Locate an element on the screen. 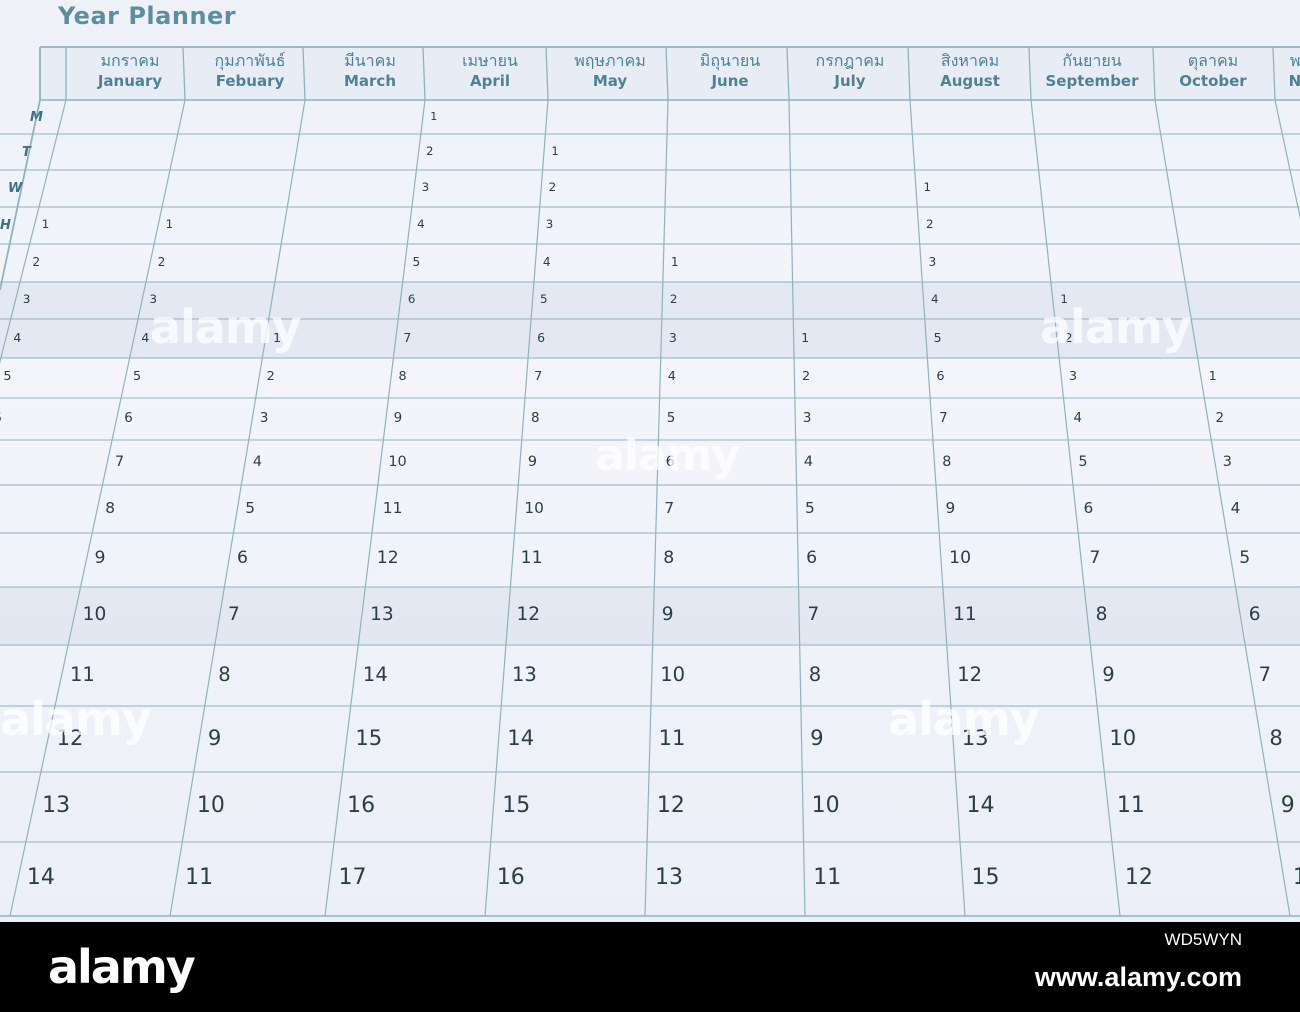  month-english-label: March is located at coordinates (370, 81).